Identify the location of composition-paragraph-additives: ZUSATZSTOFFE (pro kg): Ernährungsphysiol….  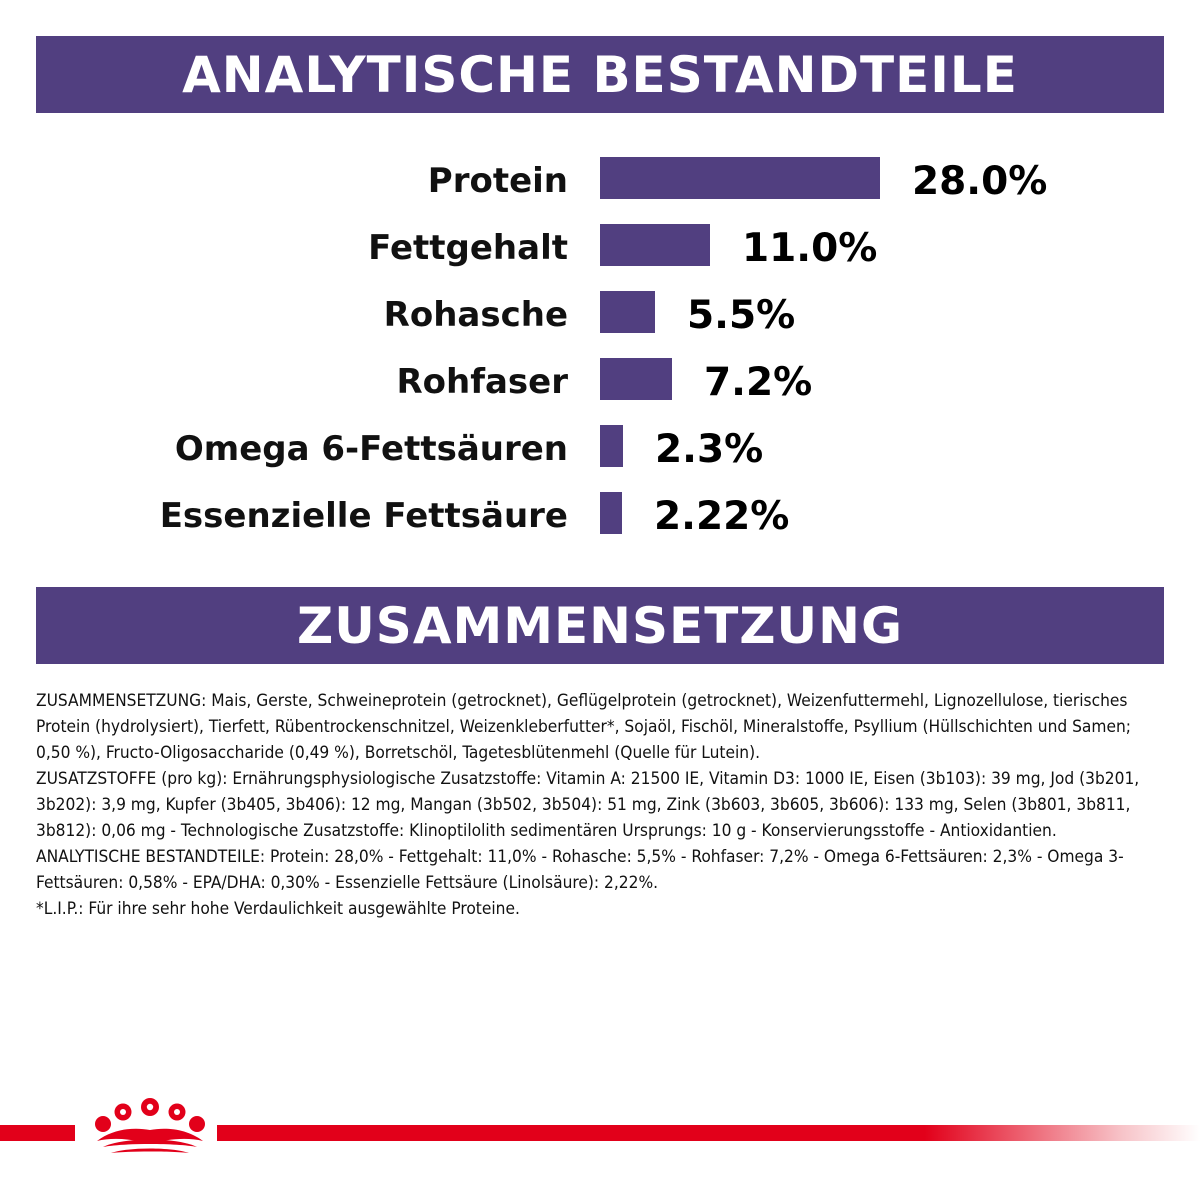
(588, 805).